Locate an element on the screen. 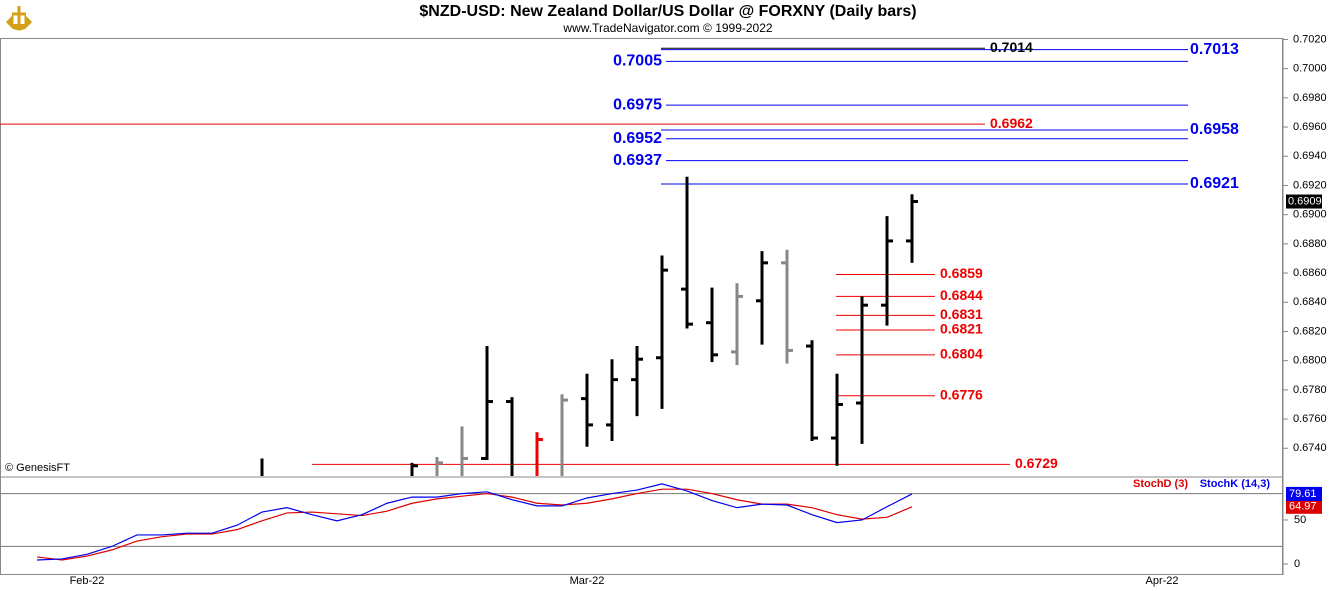 The height and width of the screenshot is (591, 1336). y-tick-label: 0.6740 is located at coordinates (1310, 448).